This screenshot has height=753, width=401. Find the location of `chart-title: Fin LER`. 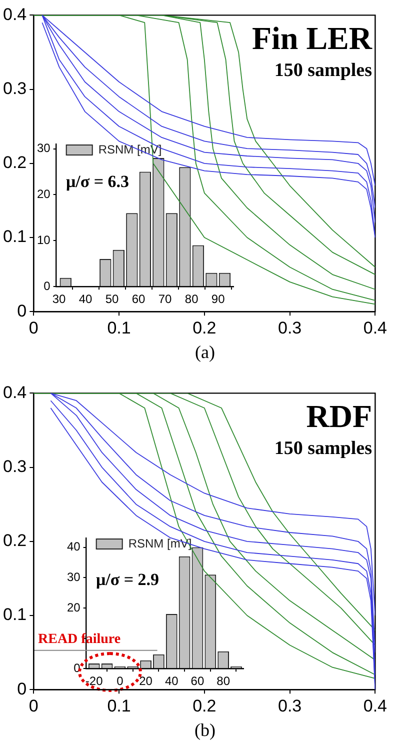

chart-title: Fin LER is located at coordinates (312, 38).